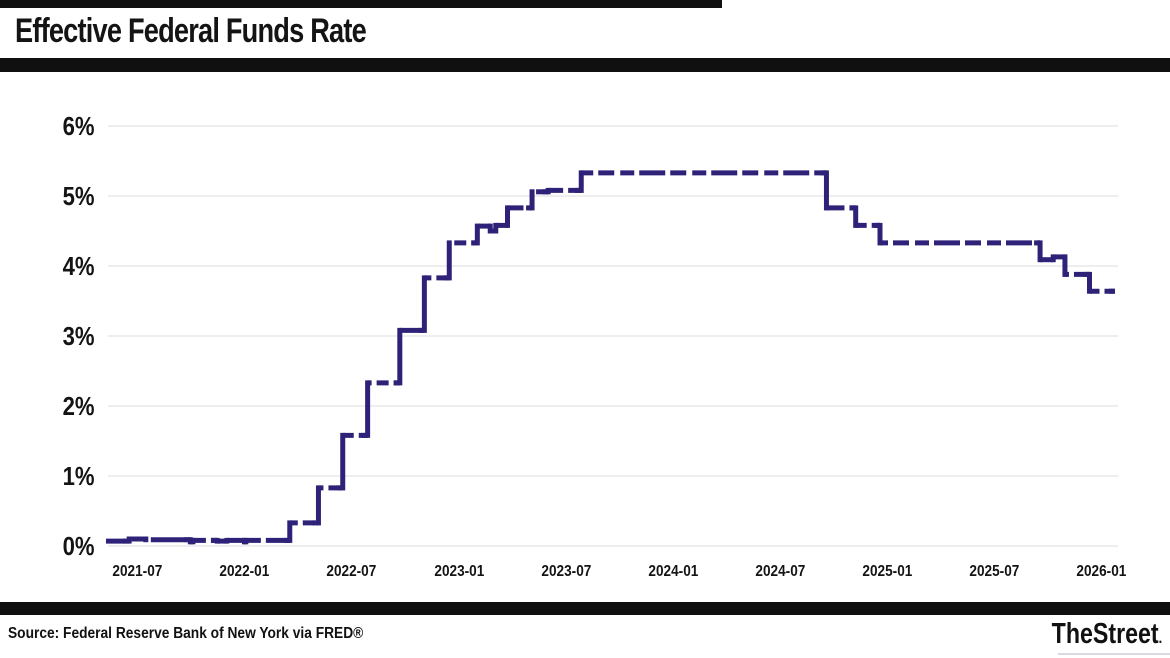 This screenshot has height=658, width=1170. What do you see at coordinates (1160, 638) in the screenshot?
I see `brand-period: .` at bounding box center [1160, 638].